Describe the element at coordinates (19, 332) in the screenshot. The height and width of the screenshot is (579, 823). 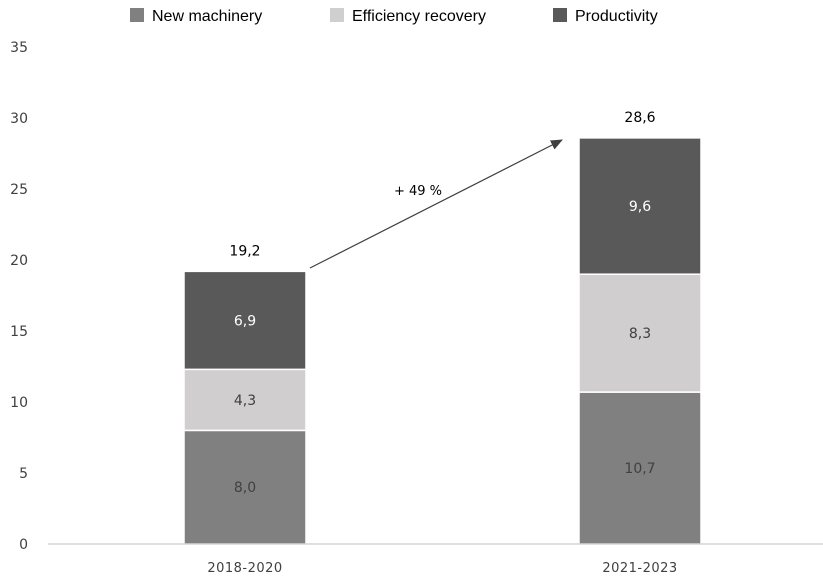
I see `y-tick-label: 15` at that location.